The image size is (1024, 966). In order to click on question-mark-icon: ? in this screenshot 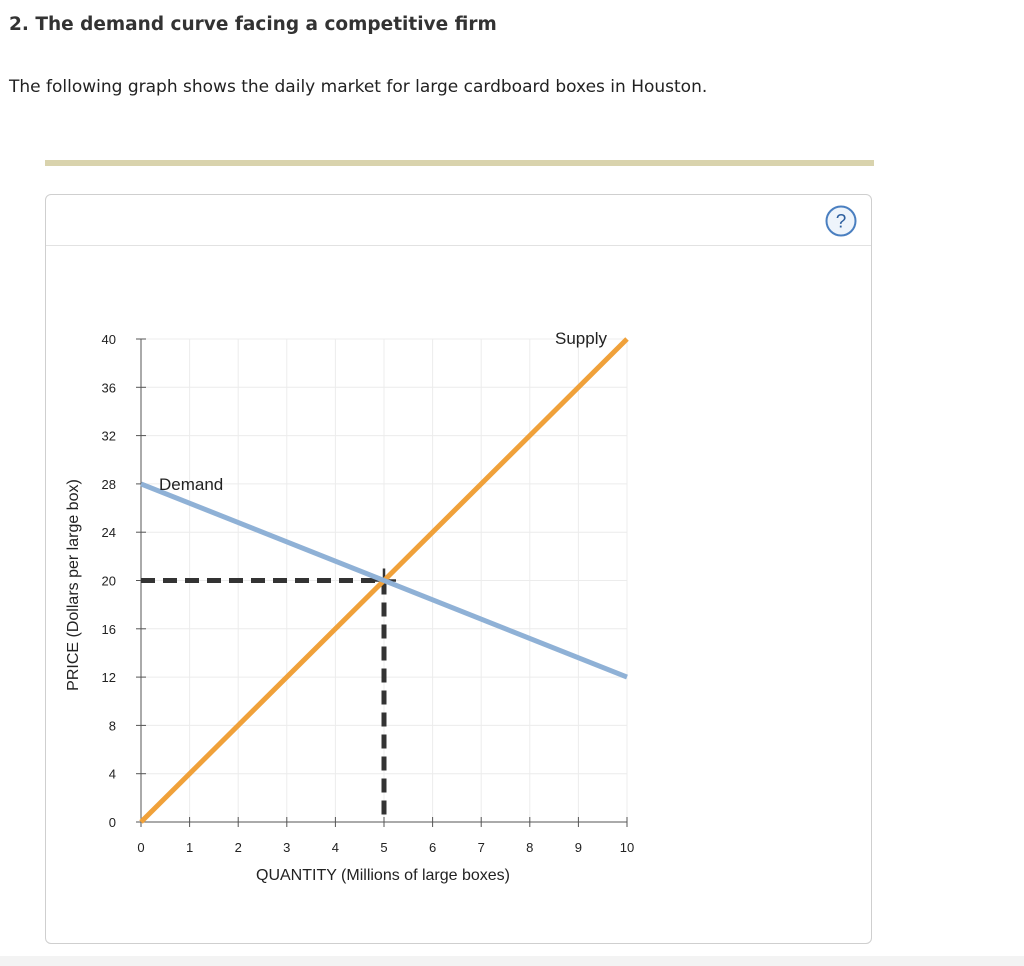, I will do `click(841, 221)`.